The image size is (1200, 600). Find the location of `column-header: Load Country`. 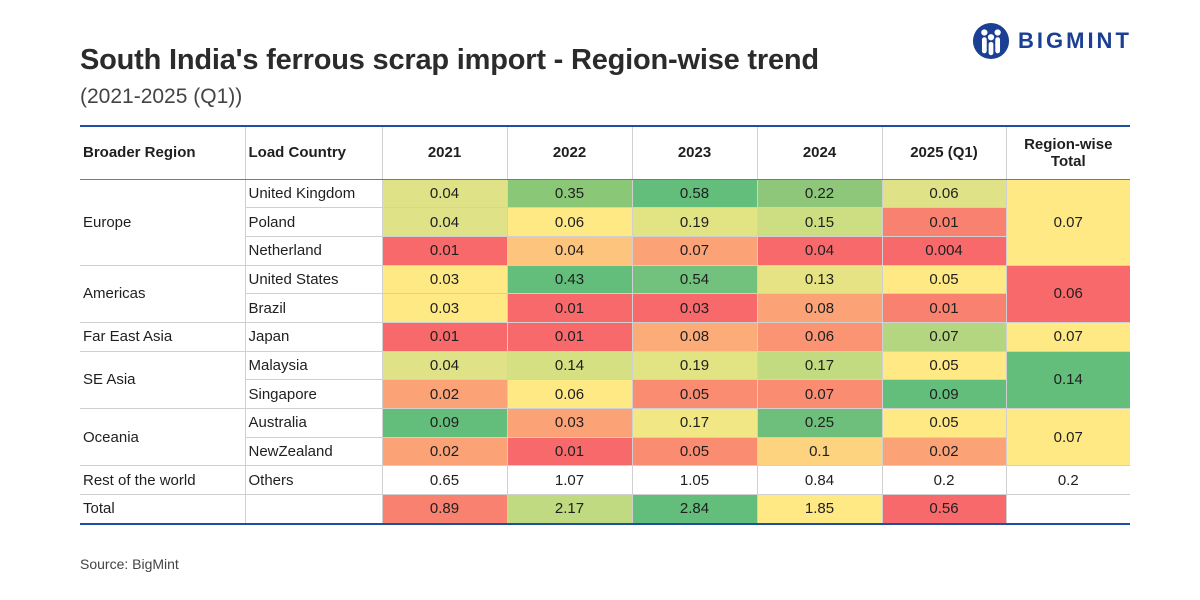

column-header: Load Country is located at coordinates (313, 152).